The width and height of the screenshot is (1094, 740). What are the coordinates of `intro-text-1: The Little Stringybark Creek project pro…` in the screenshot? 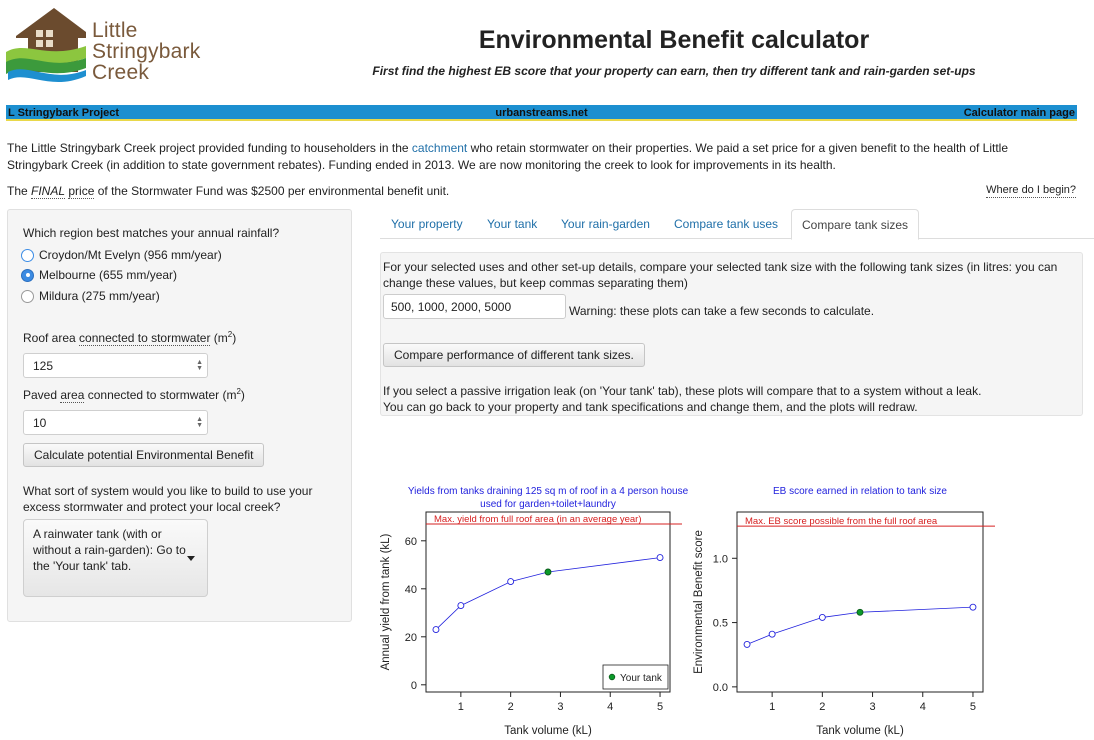 It's located at (209, 148).